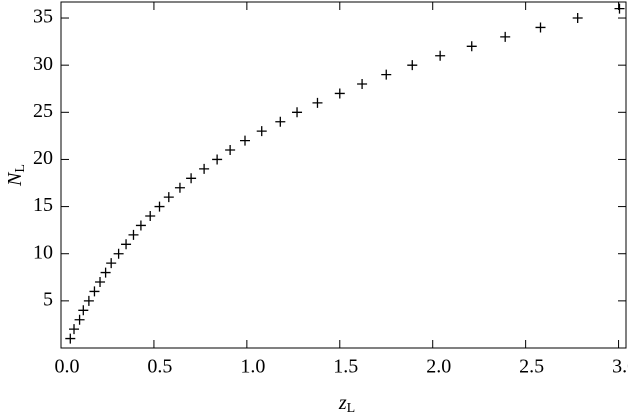  I want to click on y-tick-label: 10, so click(43, 252).